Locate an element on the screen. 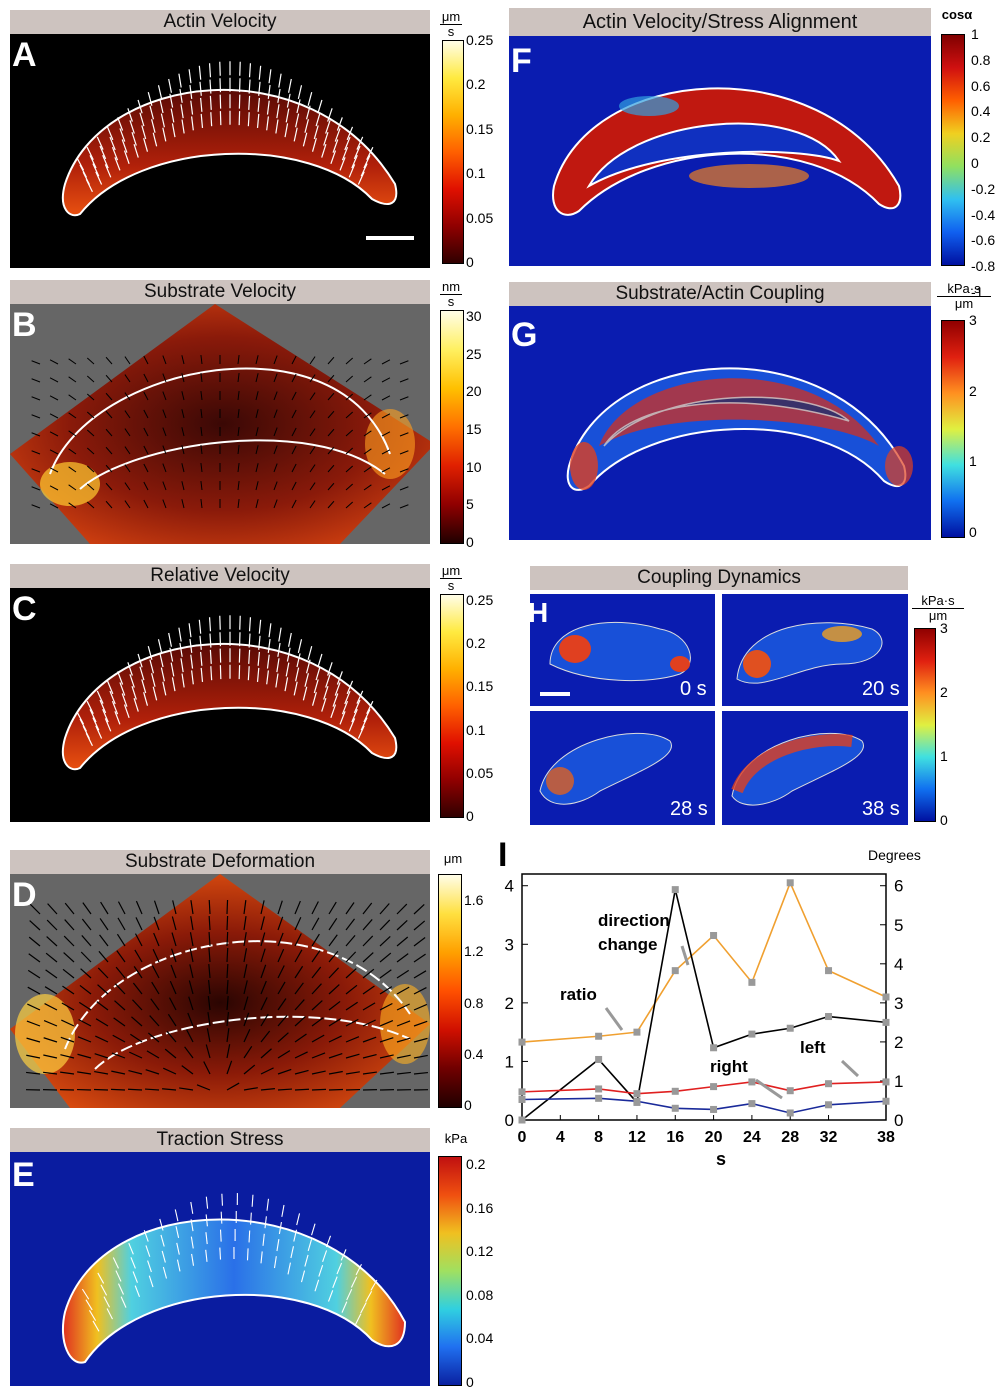 The width and height of the screenshot is (1005, 1390). colorbar-tick: 30 is located at coordinates (474, 316).